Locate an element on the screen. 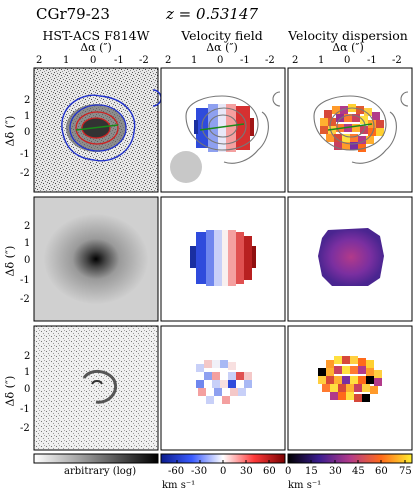  dispersion-tick: 75 is located at coordinates (405, 471).